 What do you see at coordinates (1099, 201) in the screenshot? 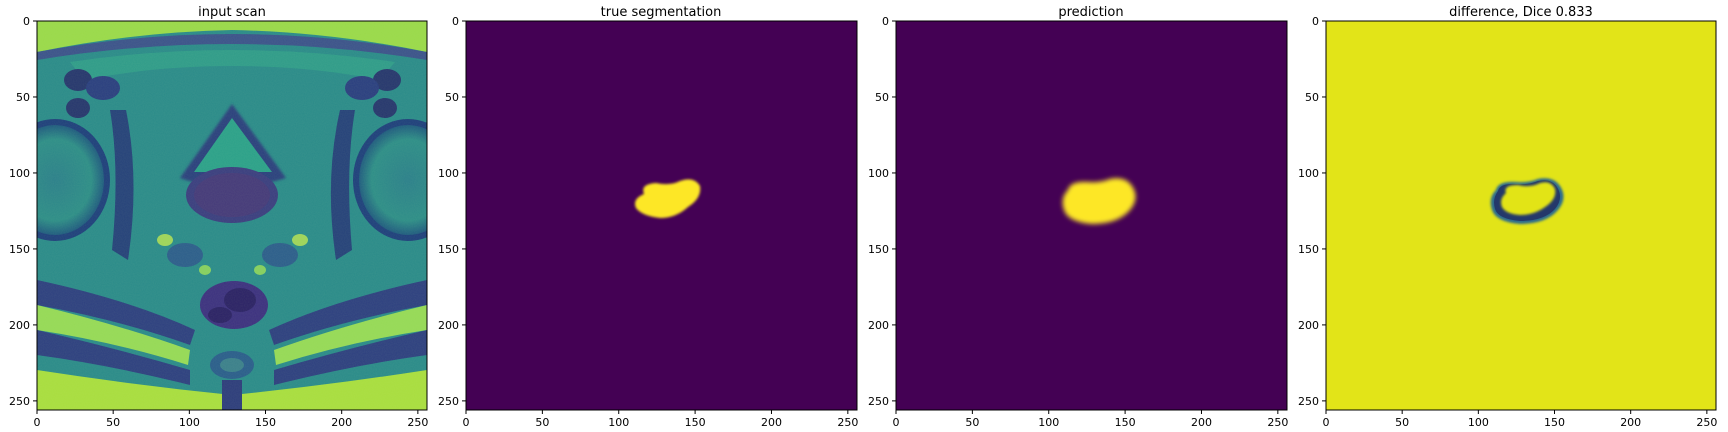
I see `prediction-blob` at bounding box center [1099, 201].